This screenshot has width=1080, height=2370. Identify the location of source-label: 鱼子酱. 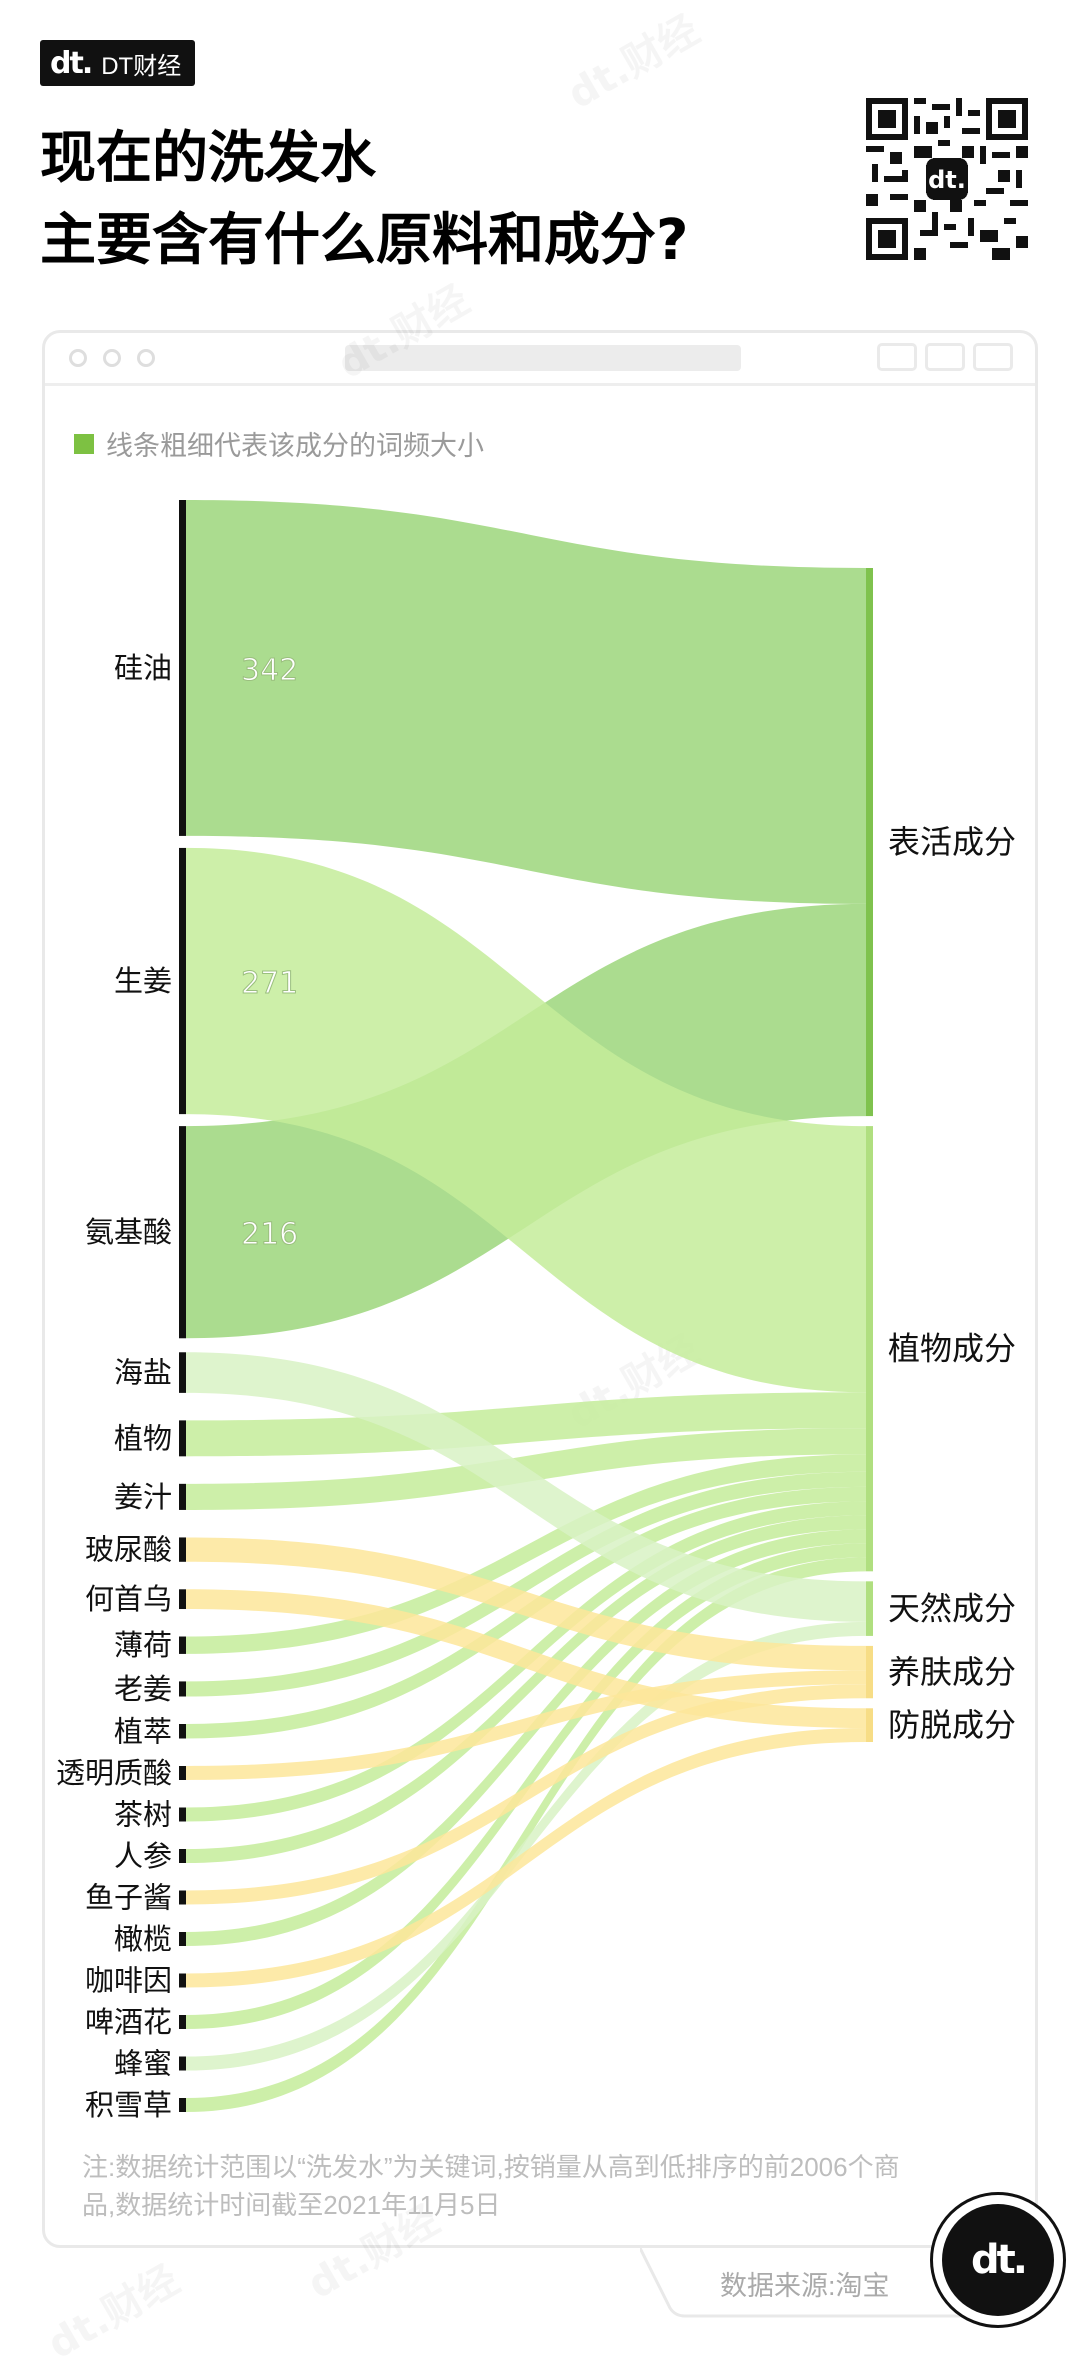
(128, 1898).